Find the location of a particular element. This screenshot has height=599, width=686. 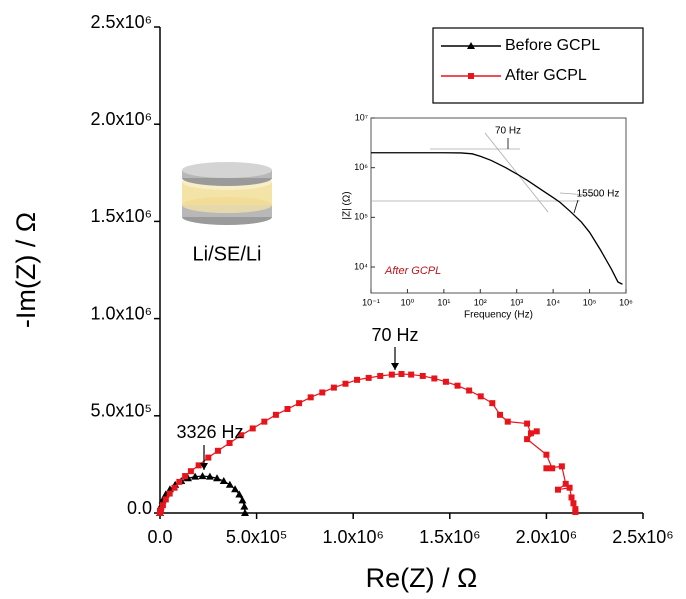

inset-frame is located at coordinates (498, 205).